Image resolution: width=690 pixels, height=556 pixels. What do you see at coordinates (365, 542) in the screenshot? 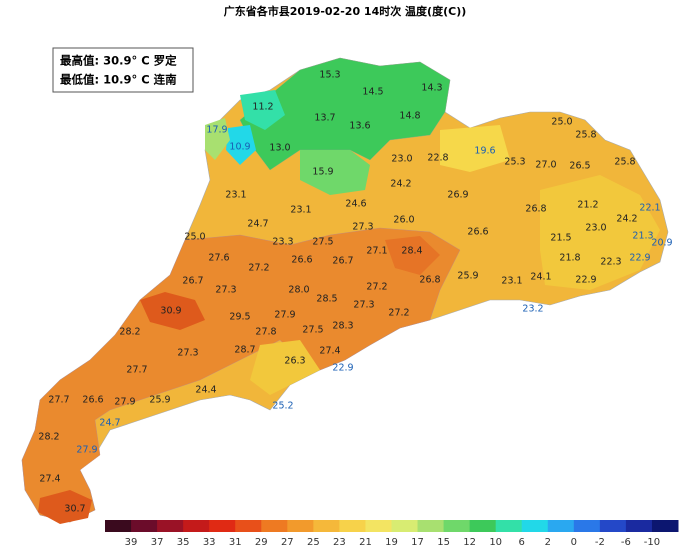
I see `legend-tick-label: 21` at bounding box center [365, 542].